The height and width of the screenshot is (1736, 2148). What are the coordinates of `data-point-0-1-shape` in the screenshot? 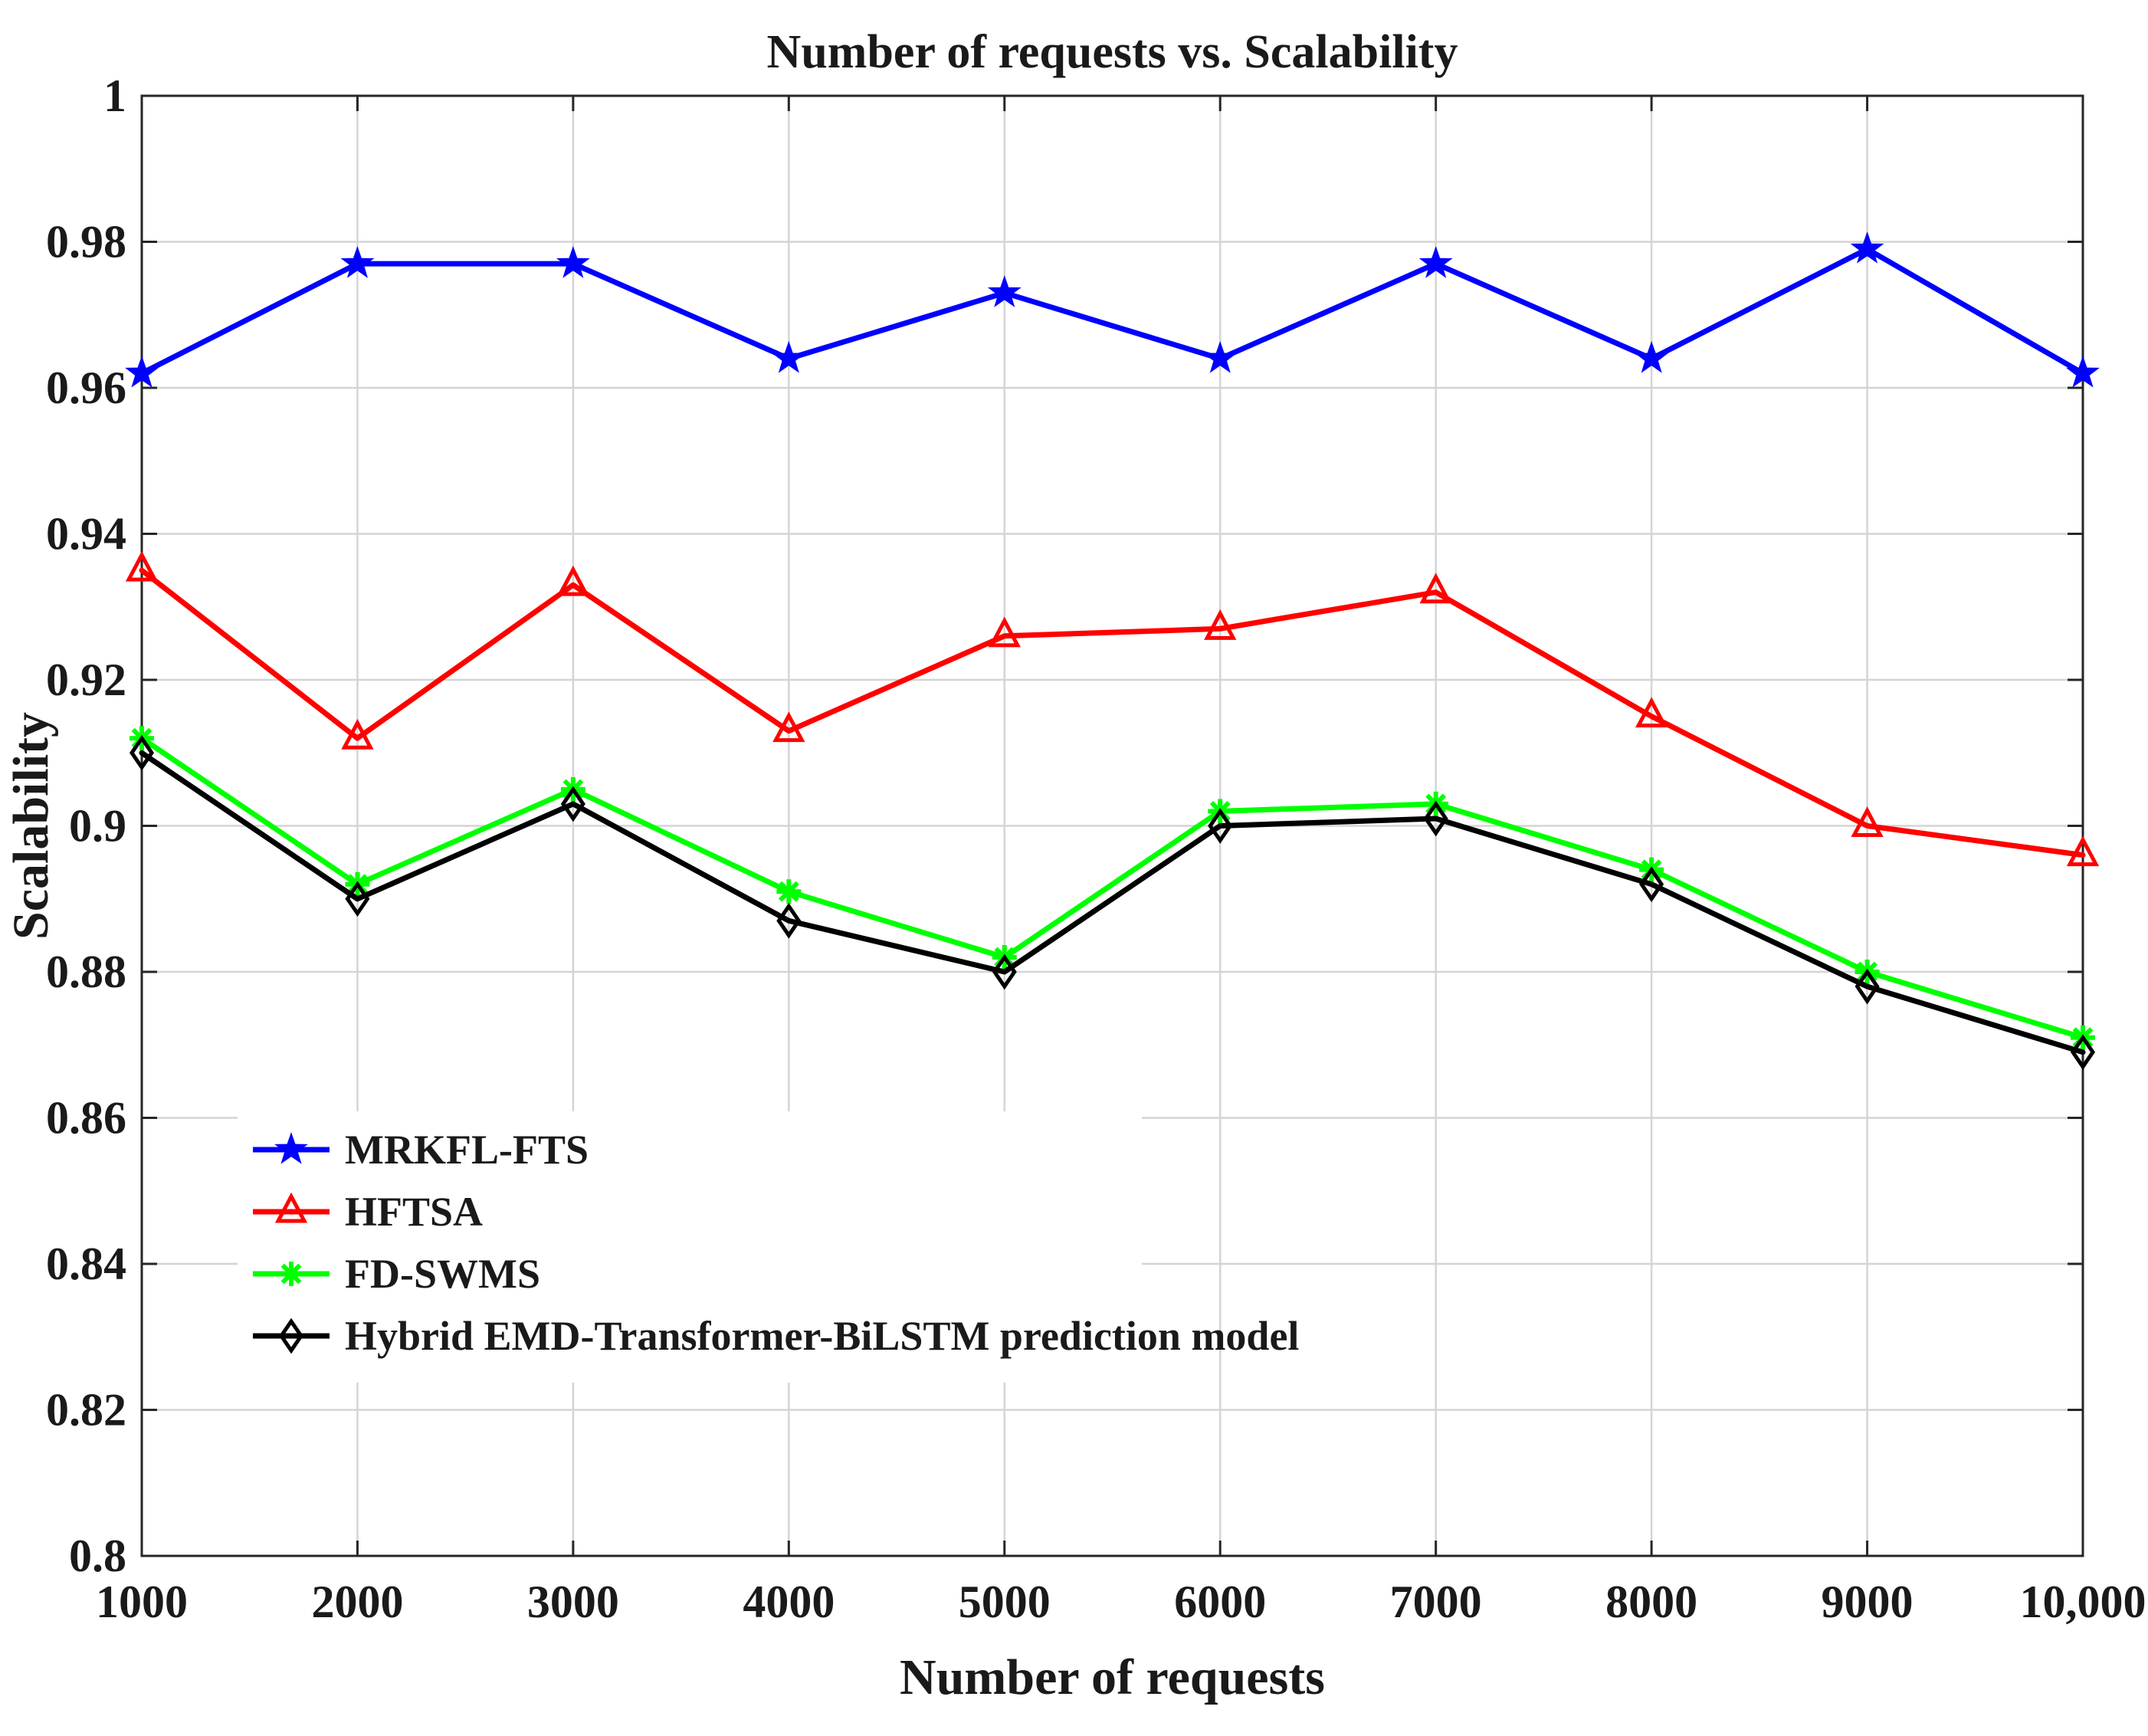 It's located at (357, 262).